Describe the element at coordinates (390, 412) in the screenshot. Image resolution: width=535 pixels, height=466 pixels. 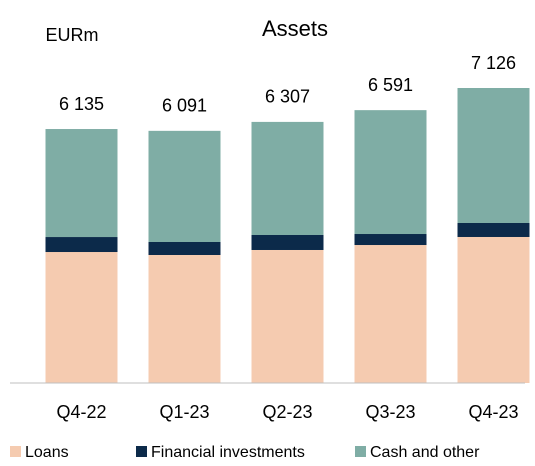
I see `x-tick-label: Q3-23` at that location.